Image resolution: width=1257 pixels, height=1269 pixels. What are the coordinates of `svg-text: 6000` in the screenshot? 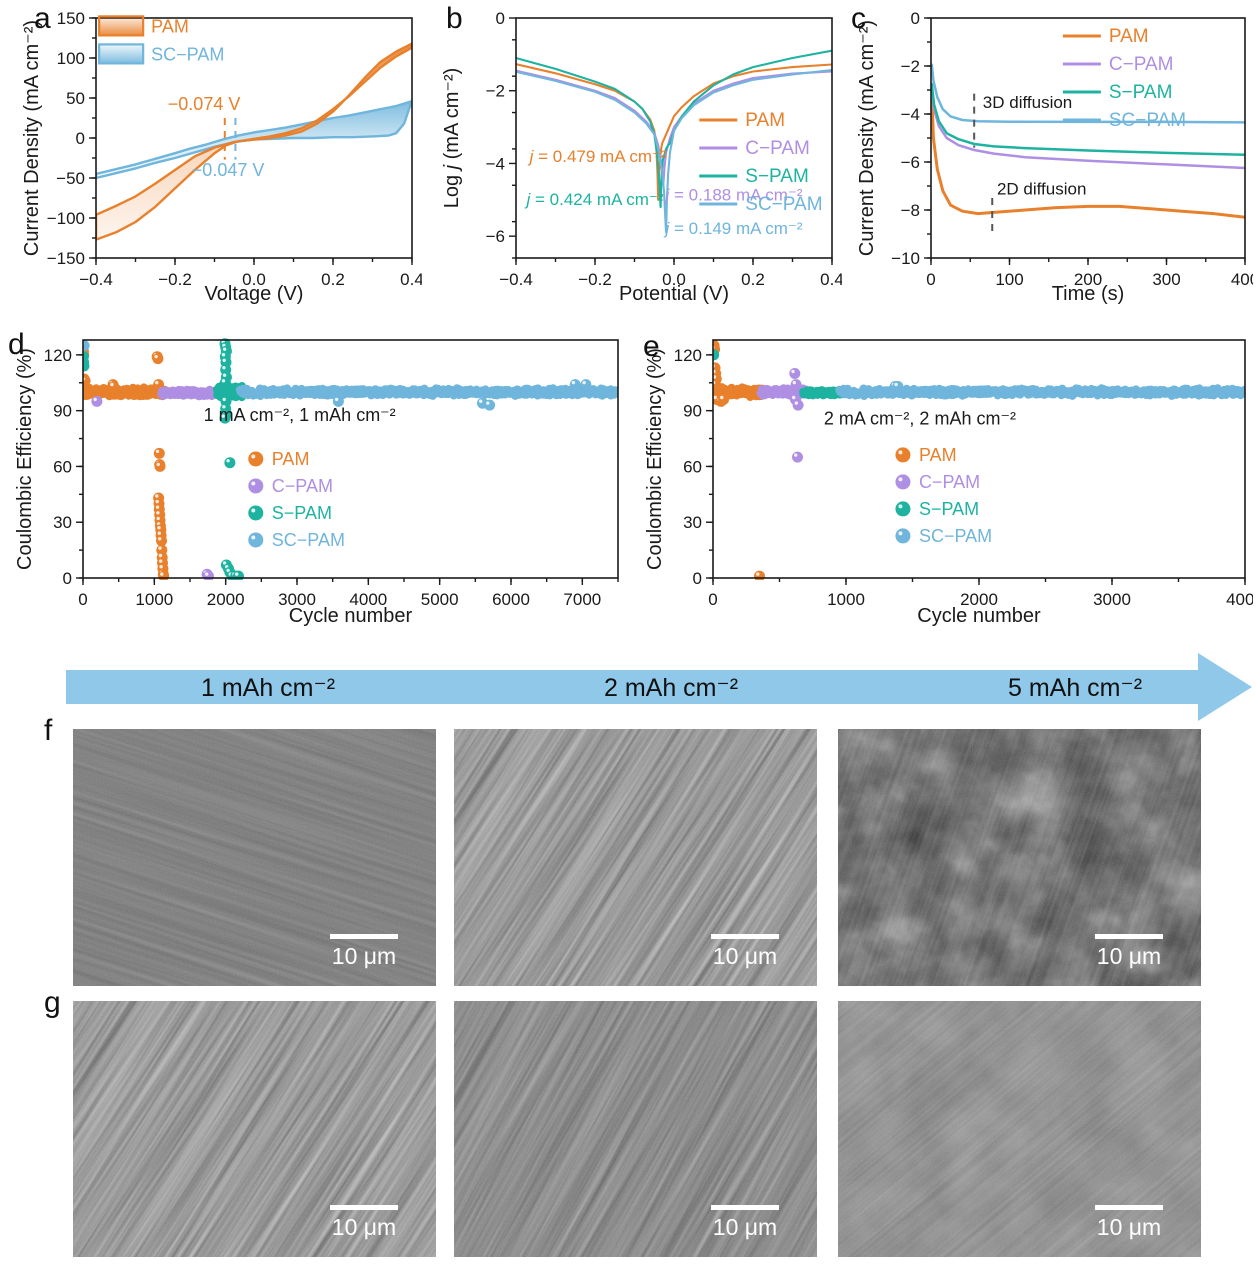 It's located at (511, 599).